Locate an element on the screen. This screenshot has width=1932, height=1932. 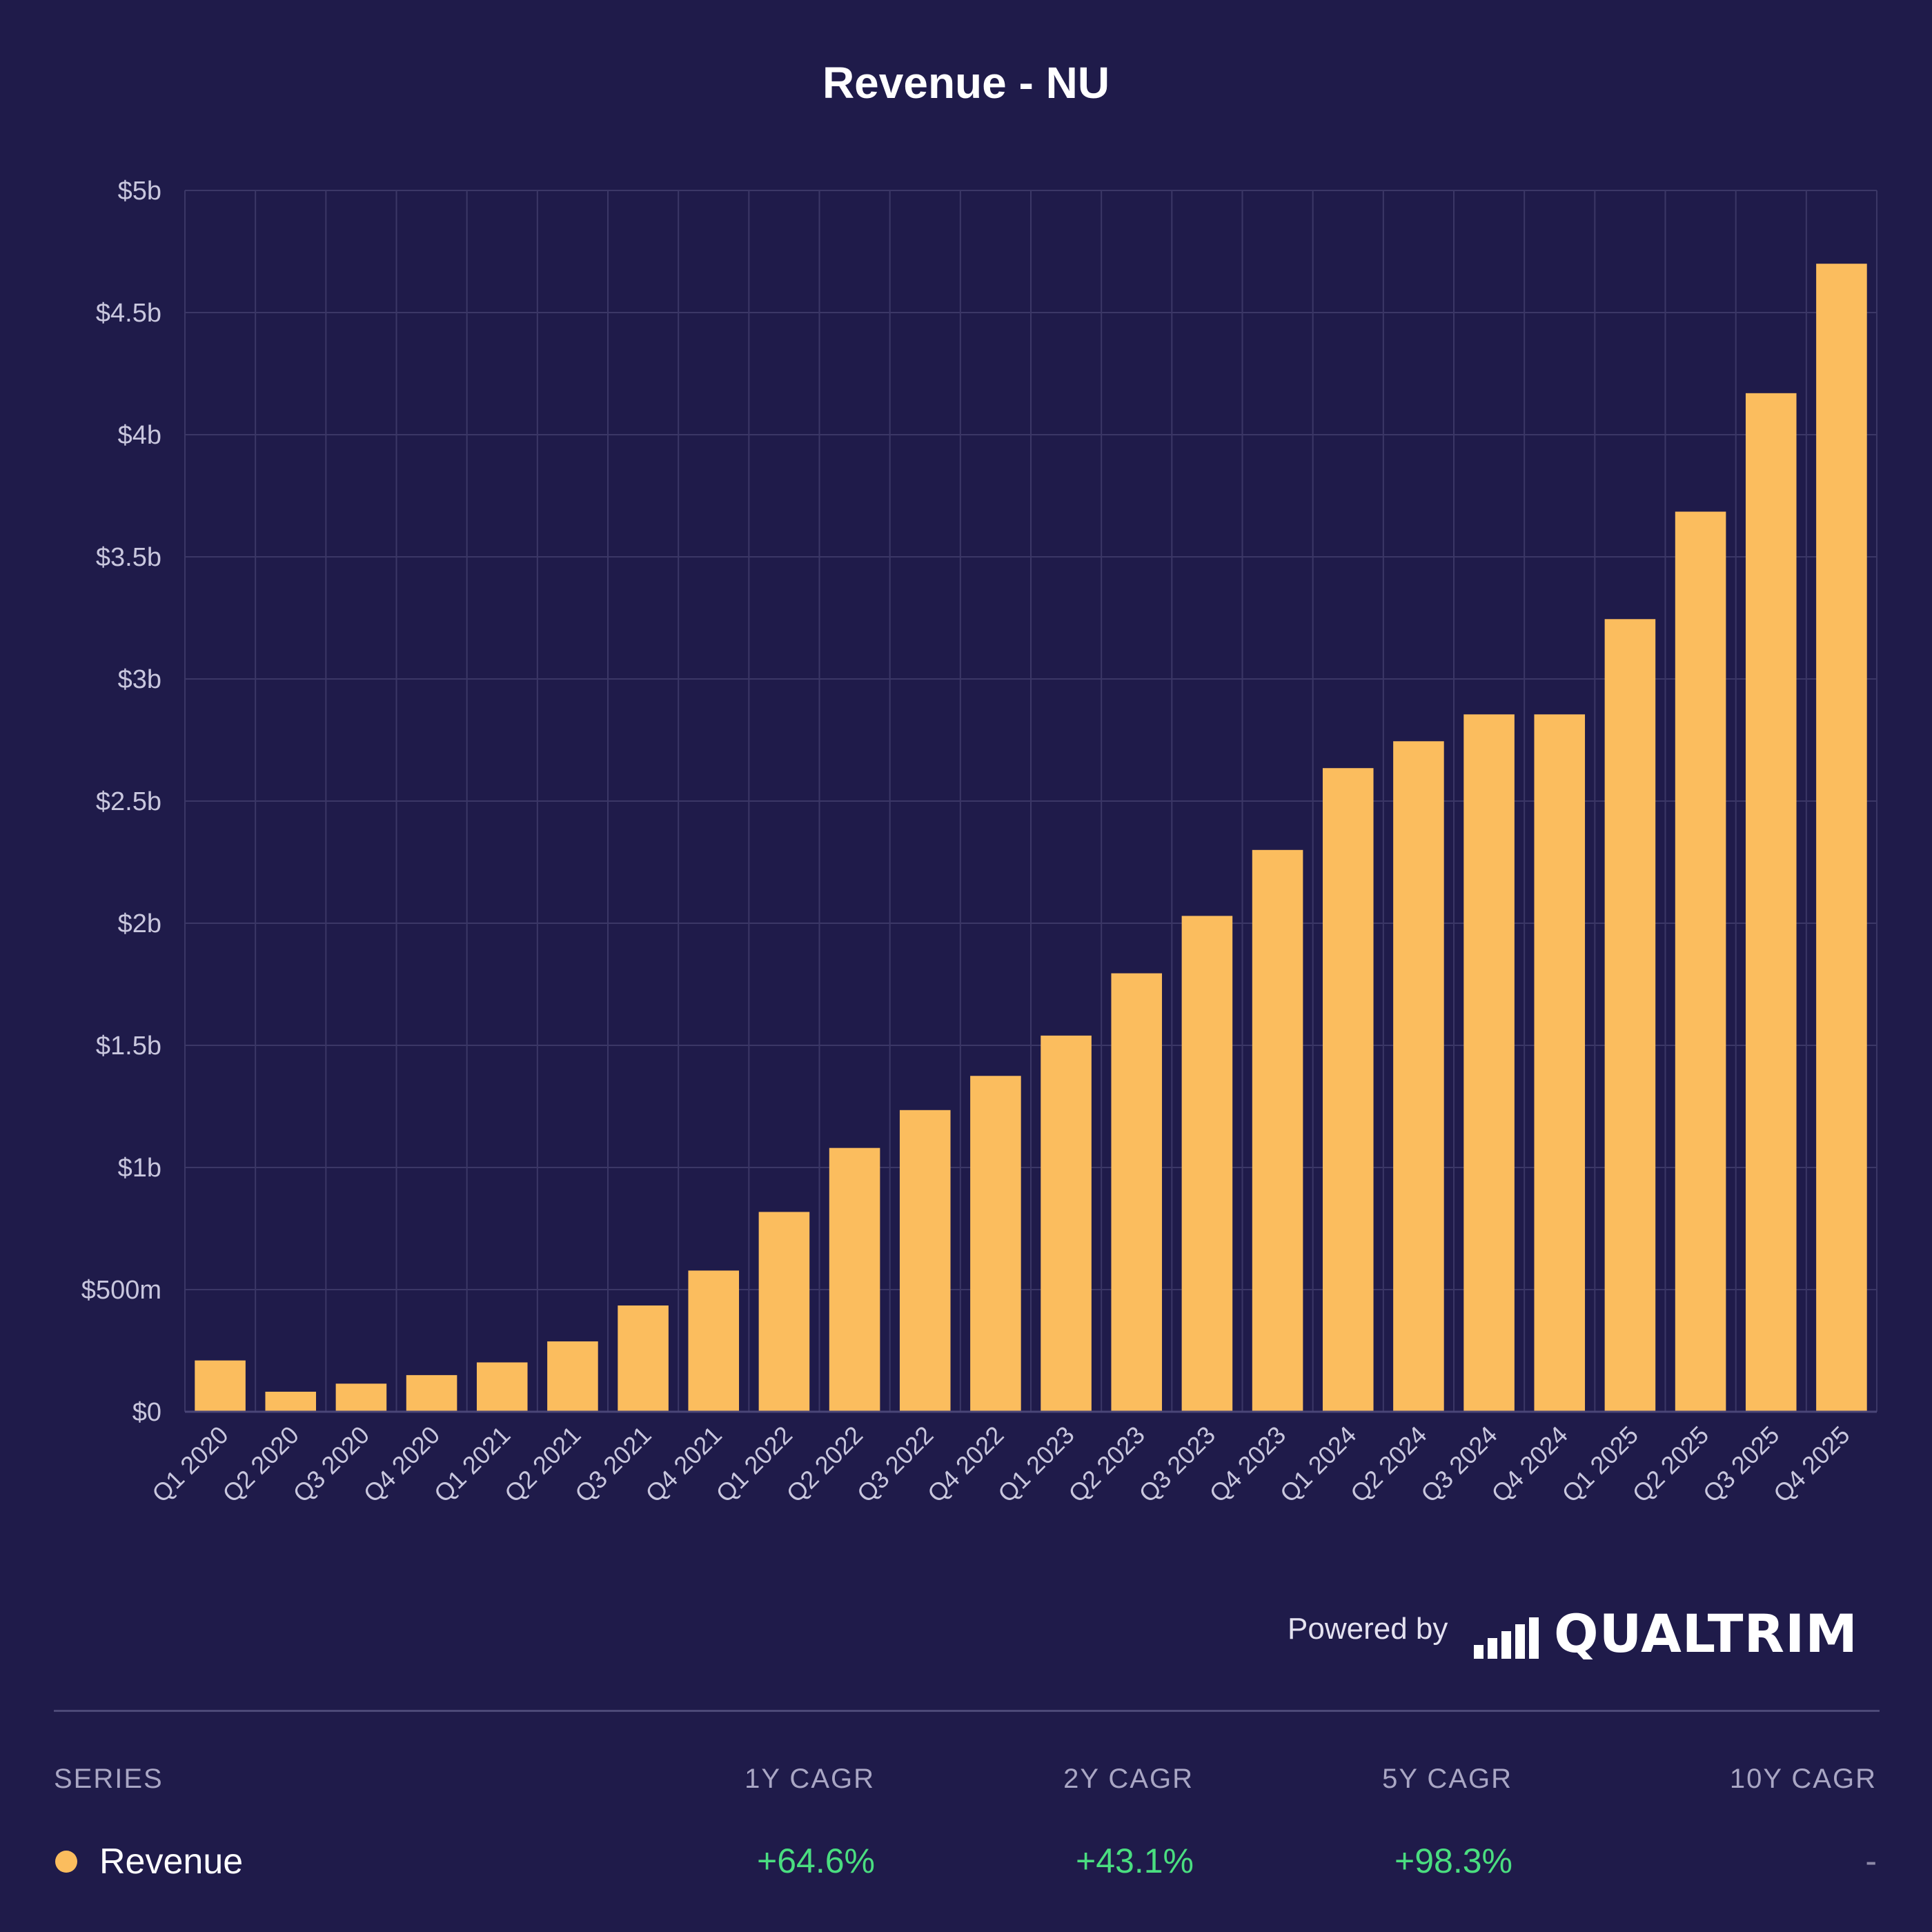
bar-q2-2021 is located at coordinates (572, 1376).